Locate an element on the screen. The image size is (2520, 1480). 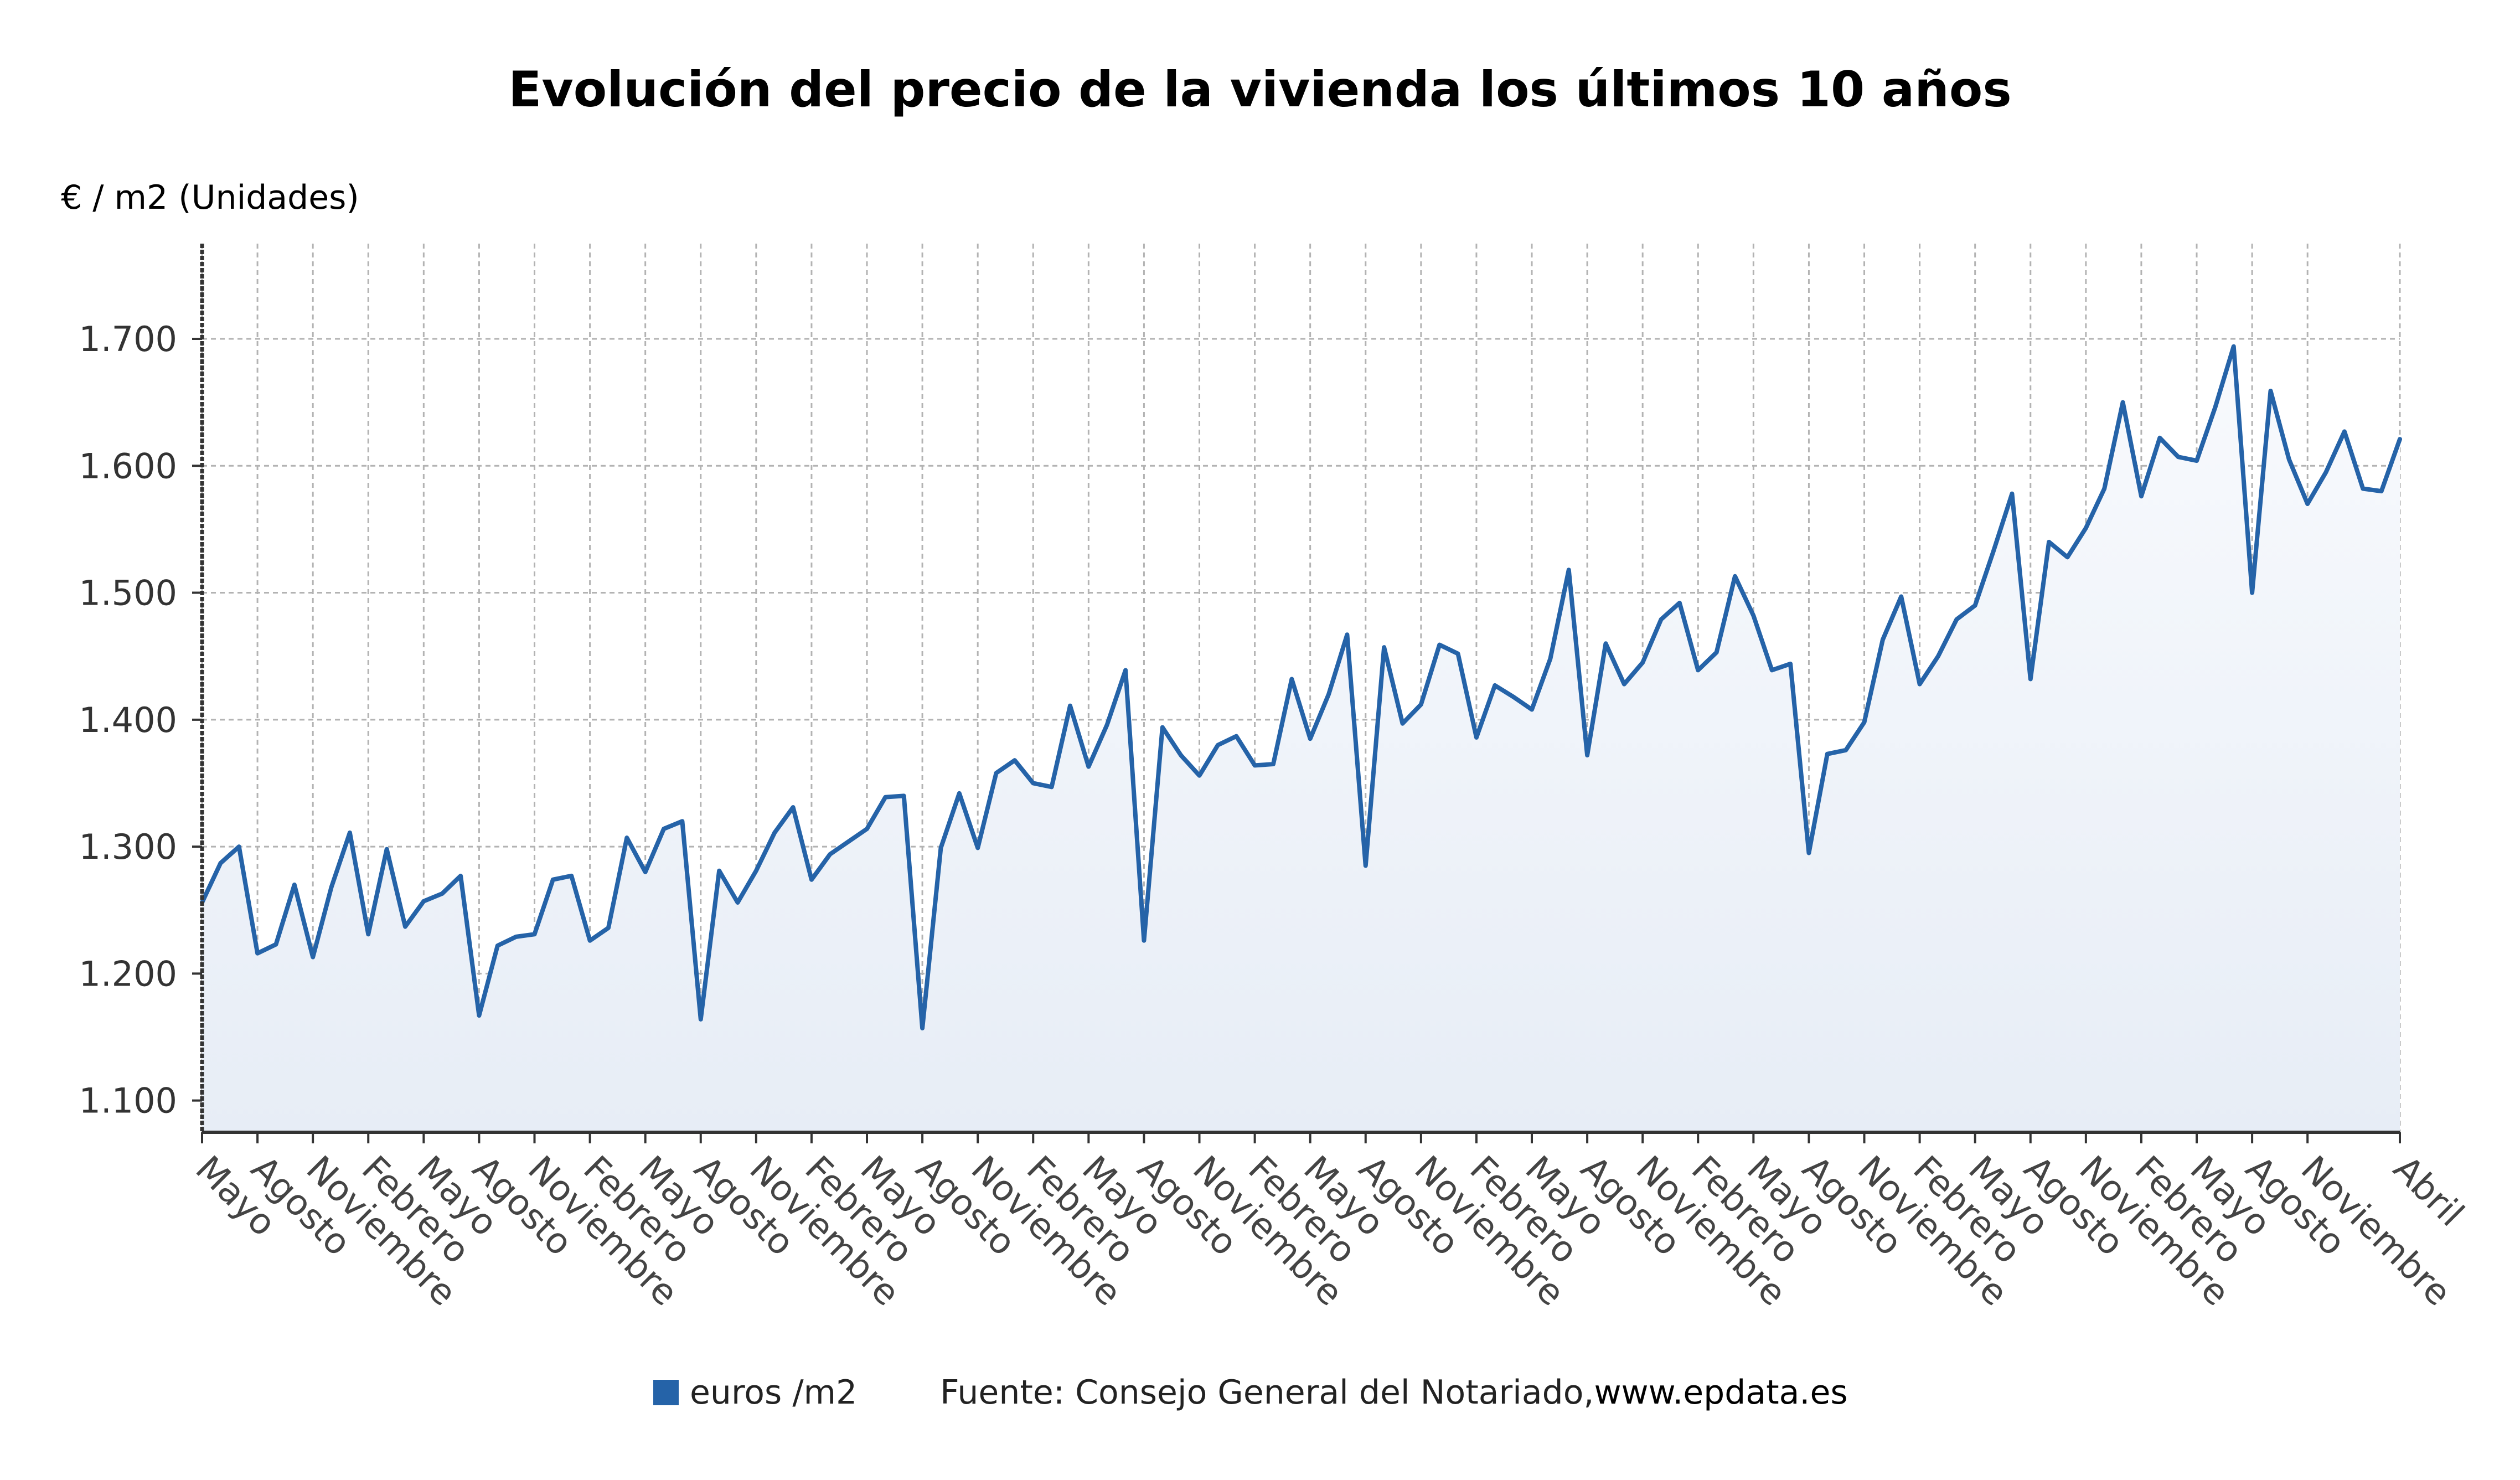
legend-label: euros /m2 is located at coordinates (774, 1392).